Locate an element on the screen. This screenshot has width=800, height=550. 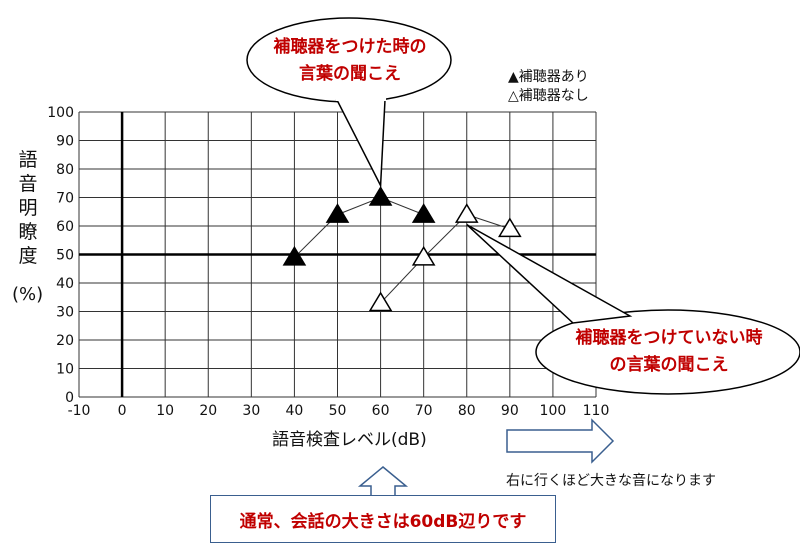
y-tick-label: 80 is located at coordinates (65, 170).